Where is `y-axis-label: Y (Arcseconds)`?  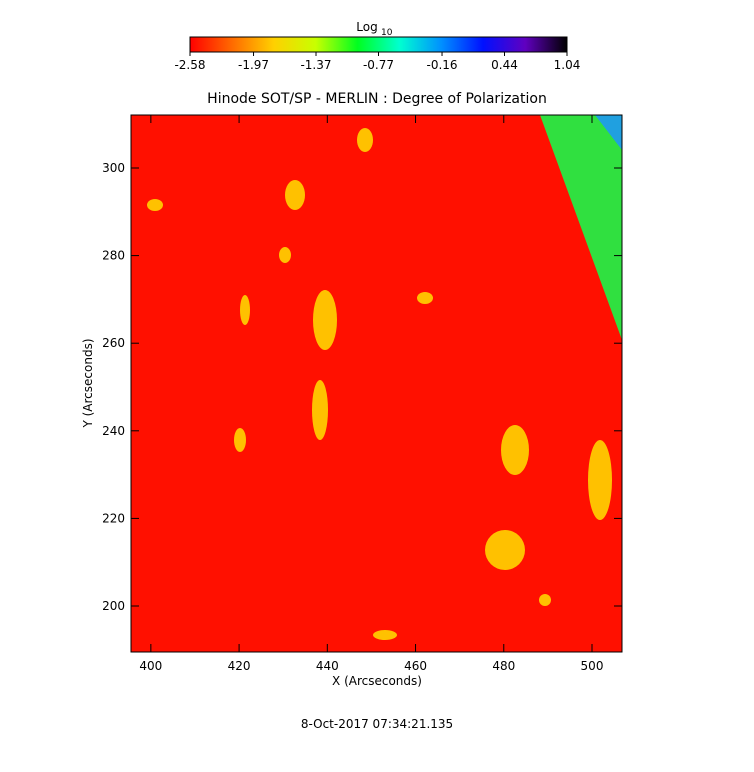
y-axis-label: Y (Arcseconds) is located at coordinates (88, 383).